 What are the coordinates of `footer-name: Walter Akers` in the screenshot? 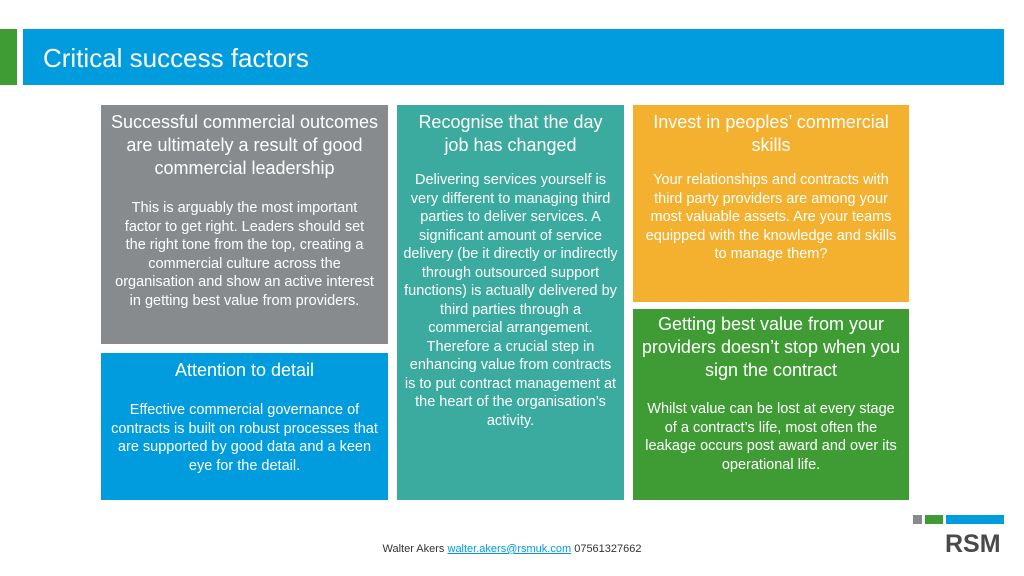 It's located at (413, 549).